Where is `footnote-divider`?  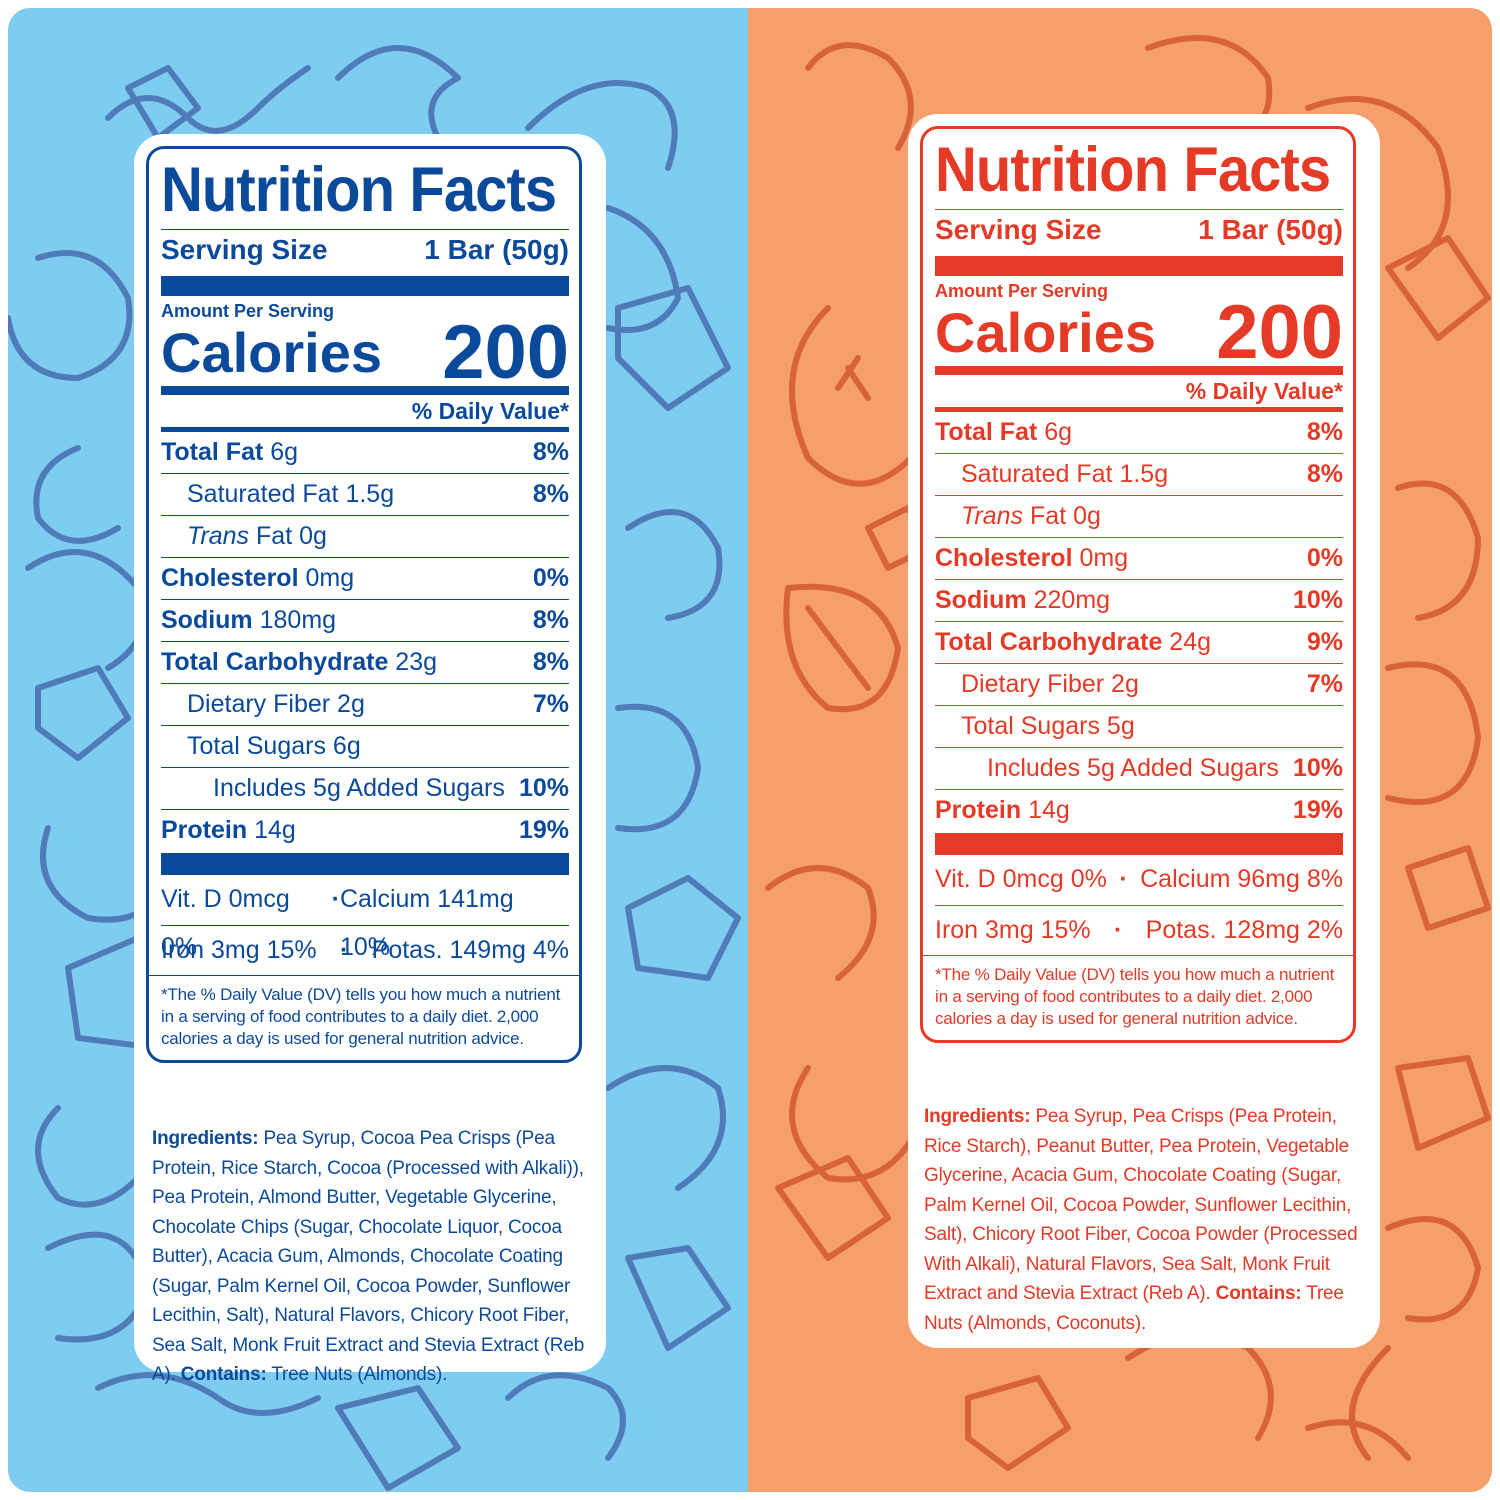 footnote-divider is located at coordinates (364, 975).